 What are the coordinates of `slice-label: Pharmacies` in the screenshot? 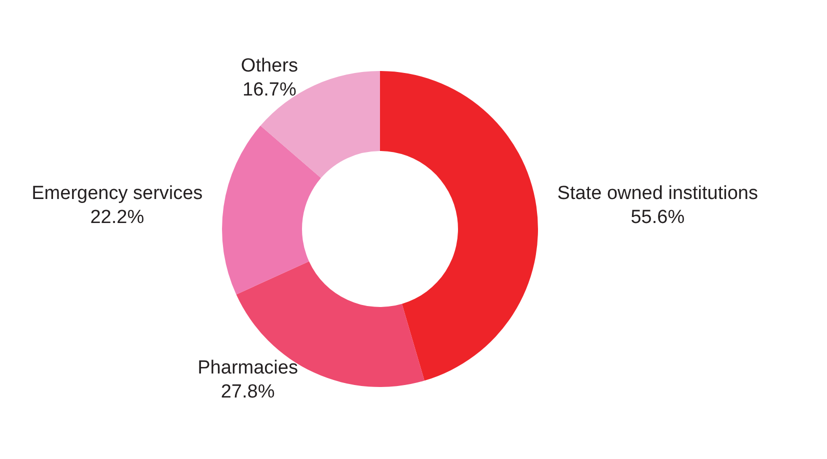 It's located at (248, 367).